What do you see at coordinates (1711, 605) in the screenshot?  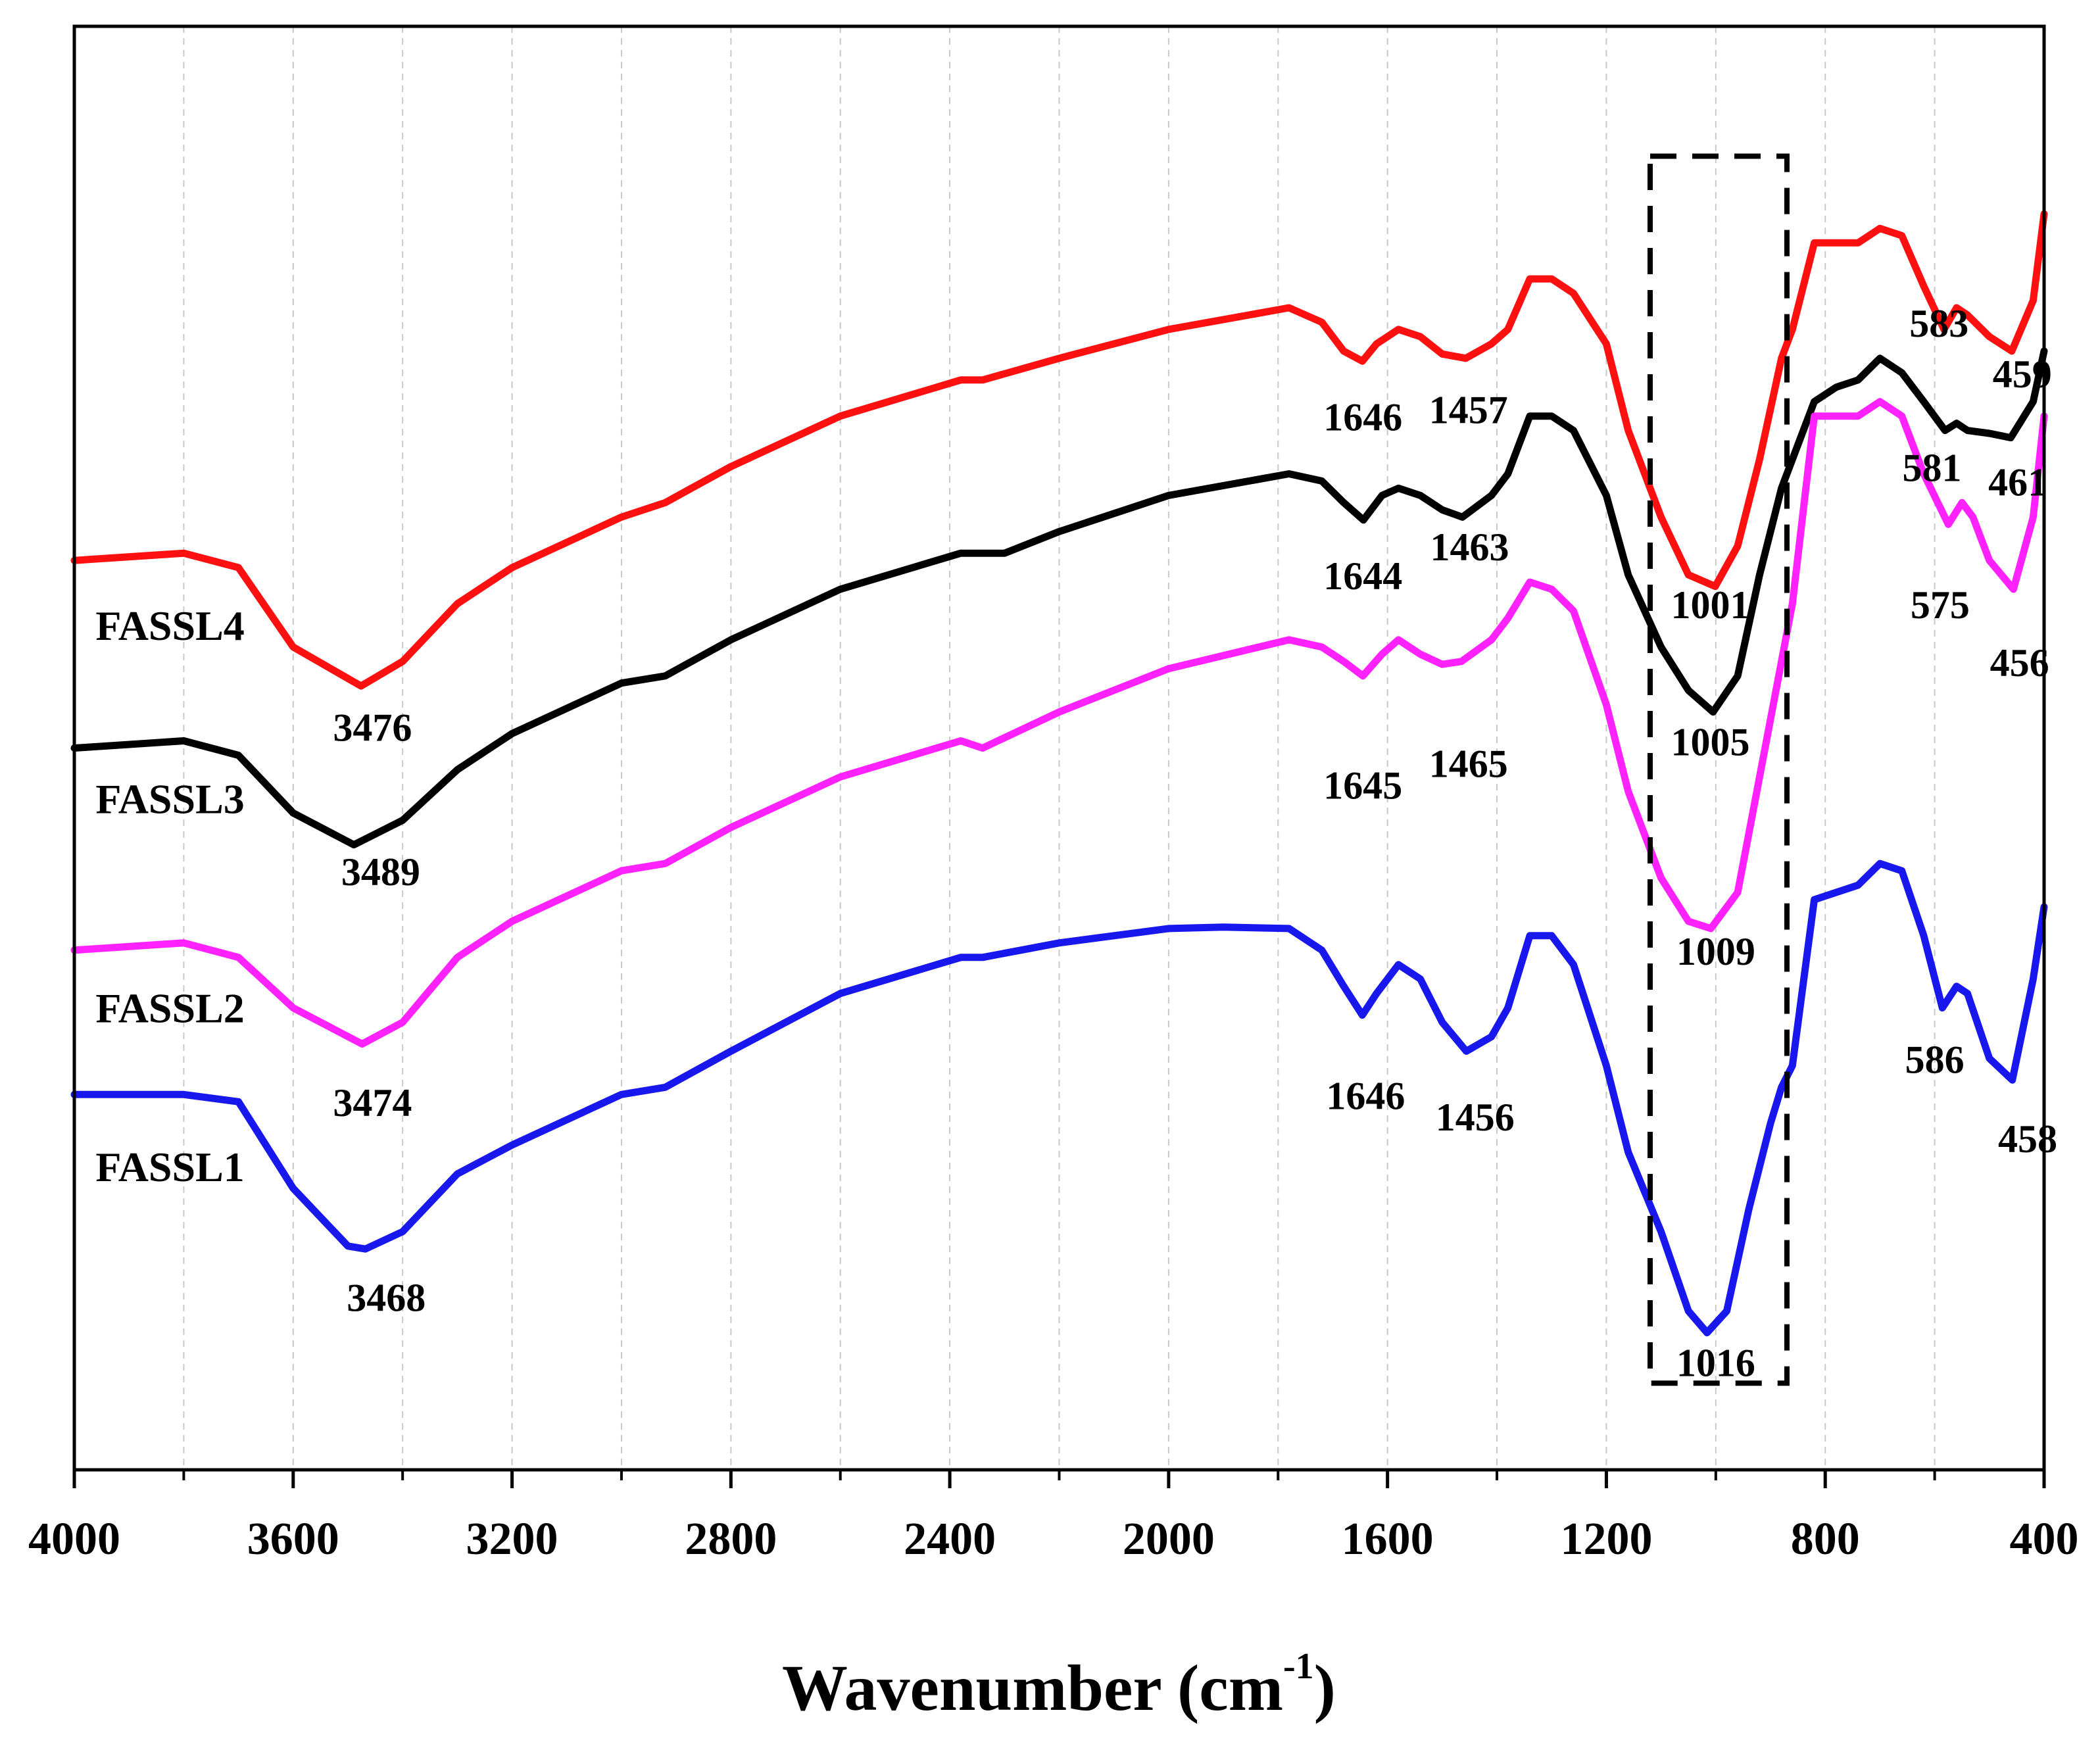 I see `peak-label: 1001` at bounding box center [1711, 605].